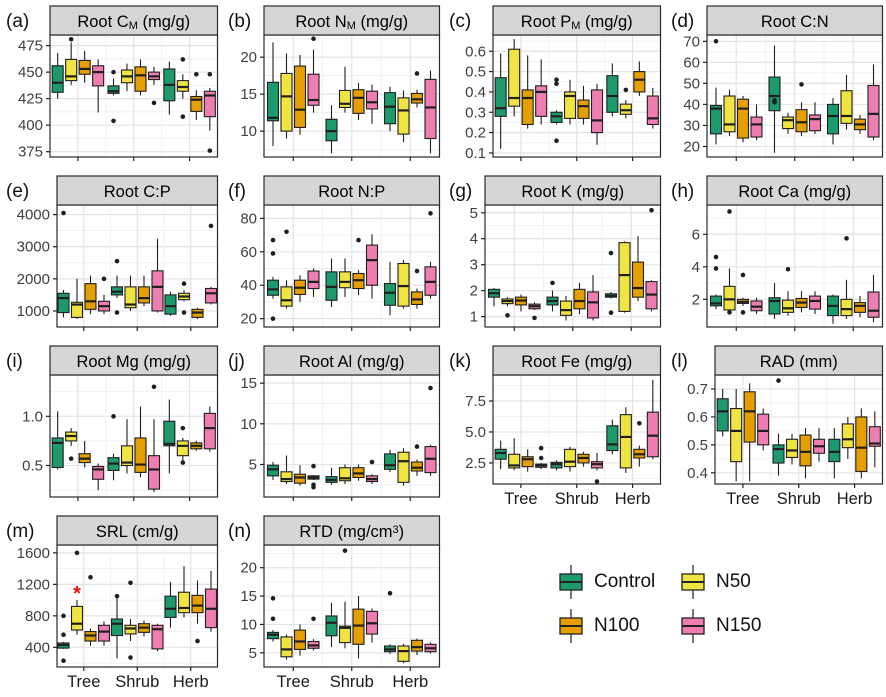 The image size is (886, 697). What do you see at coordinates (33, 584) in the screenshot?
I see `y-tick-label: 1200` at bounding box center [33, 584].